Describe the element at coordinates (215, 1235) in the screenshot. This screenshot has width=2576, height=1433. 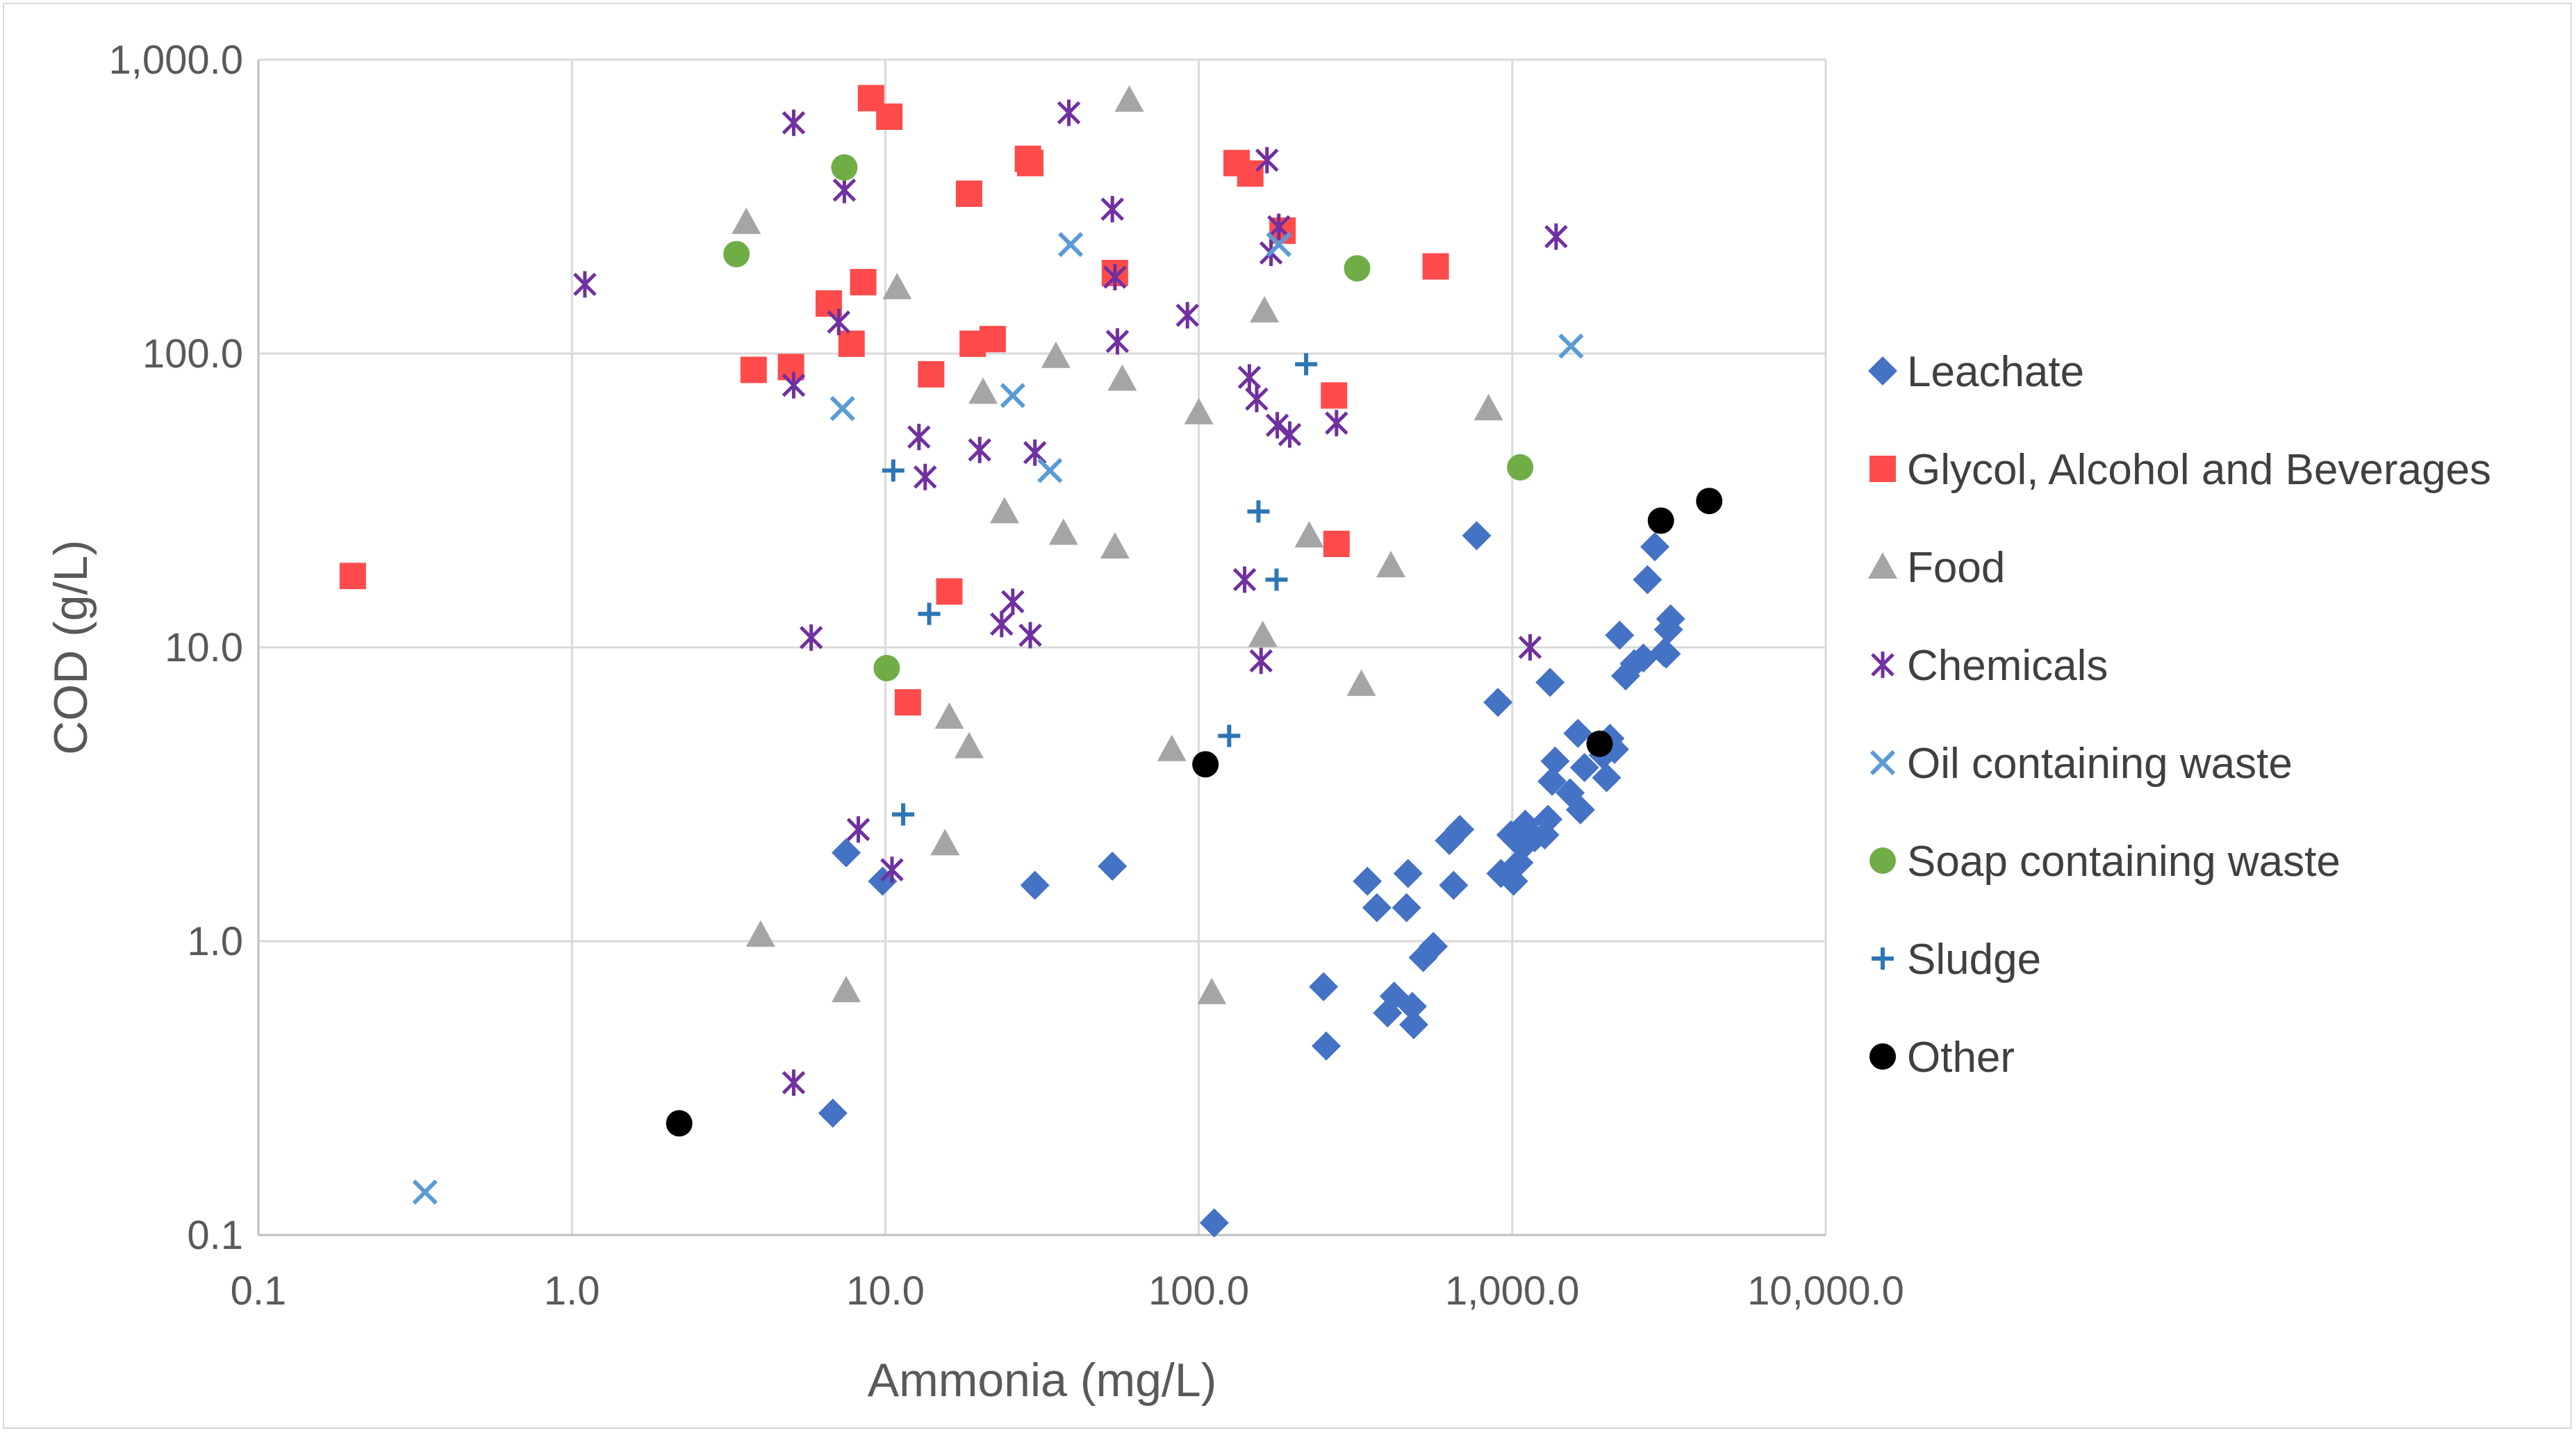
I see `y-tick-label: 0.1` at that location.